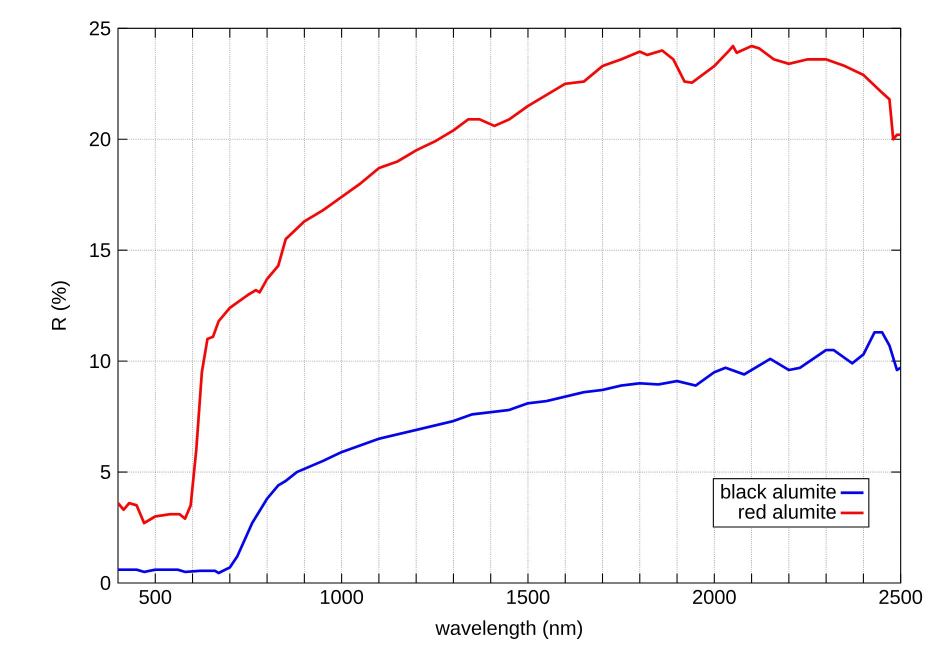 The height and width of the screenshot is (666, 938). Describe the element at coordinates (778, 491) in the screenshot. I see `legend-label: black alumite` at that location.